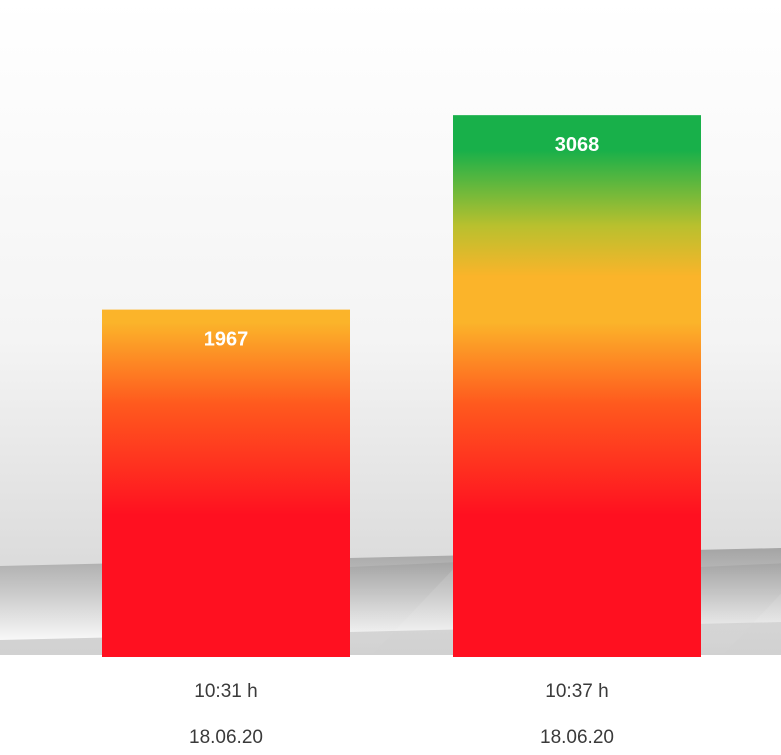 The height and width of the screenshot is (755, 781). I want to click on bar-value-label: 3068, so click(577, 145).